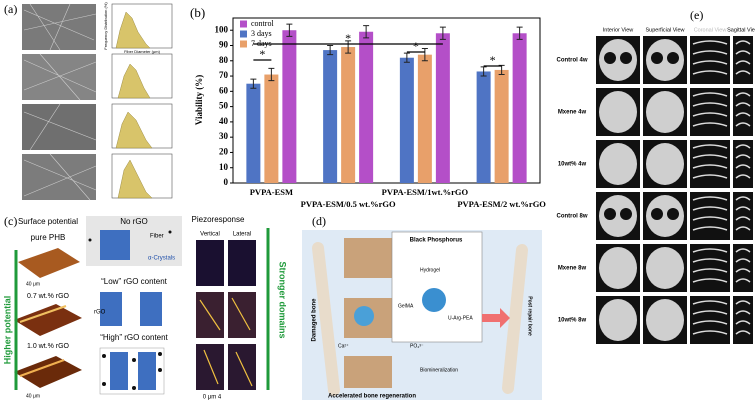 This screenshot has height=403, width=755. I want to click on view-header: Interior View, so click(618, 30).